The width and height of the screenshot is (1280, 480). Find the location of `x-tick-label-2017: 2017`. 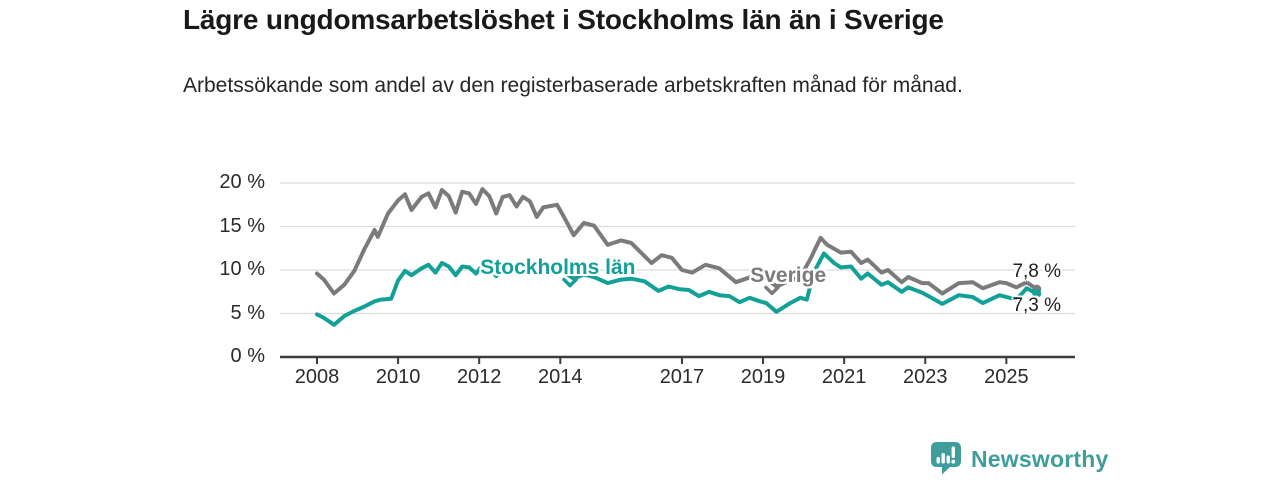

x-tick-label-2017: 2017 is located at coordinates (682, 377).